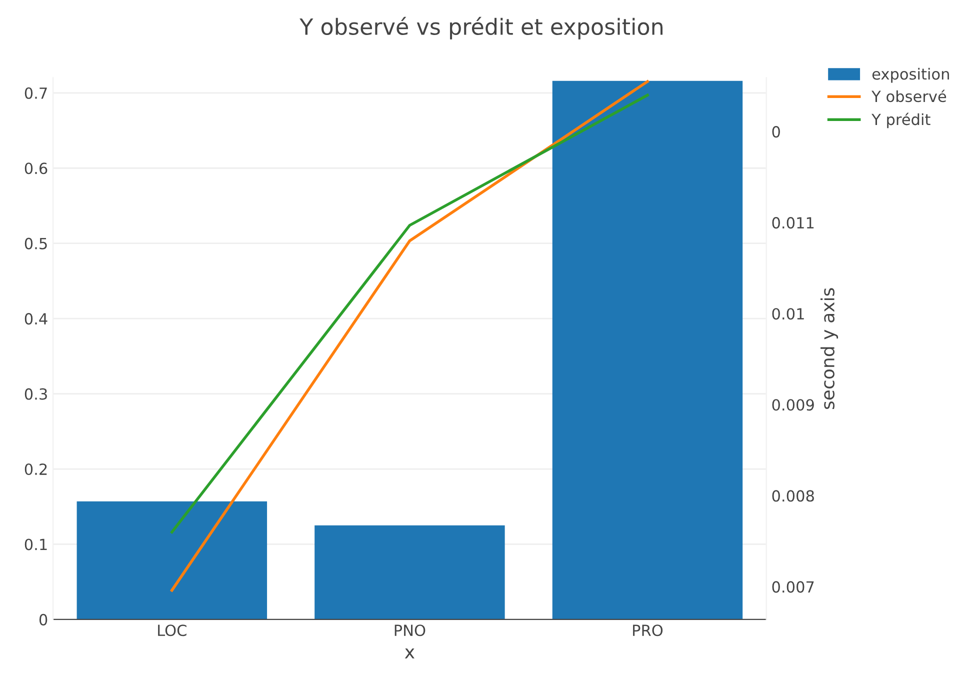 This screenshot has width=964, height=677. I want to click on y-tick-label: 0.2, so click(35, 469).